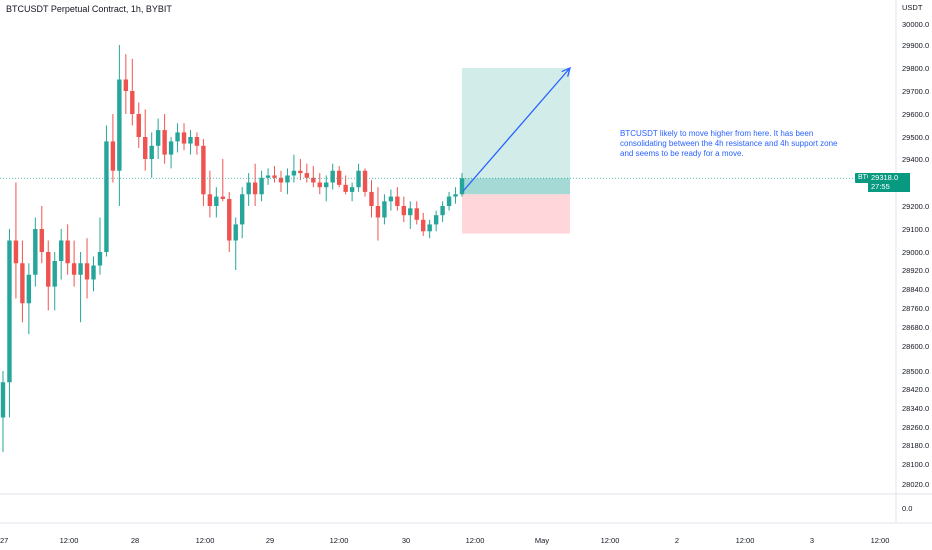 The image size is (932, 550). What do you see at coordinates (915, 137) in the screenshot?
I see `y-tick-label: 29500.0` at bounding box center [915, 137].